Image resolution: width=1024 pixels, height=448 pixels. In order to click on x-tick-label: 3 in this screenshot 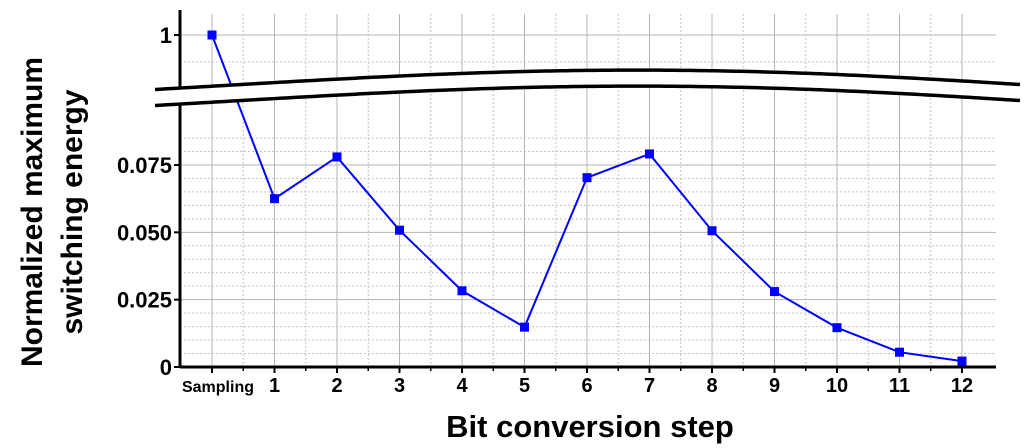, I will do `click(399, 386)`.